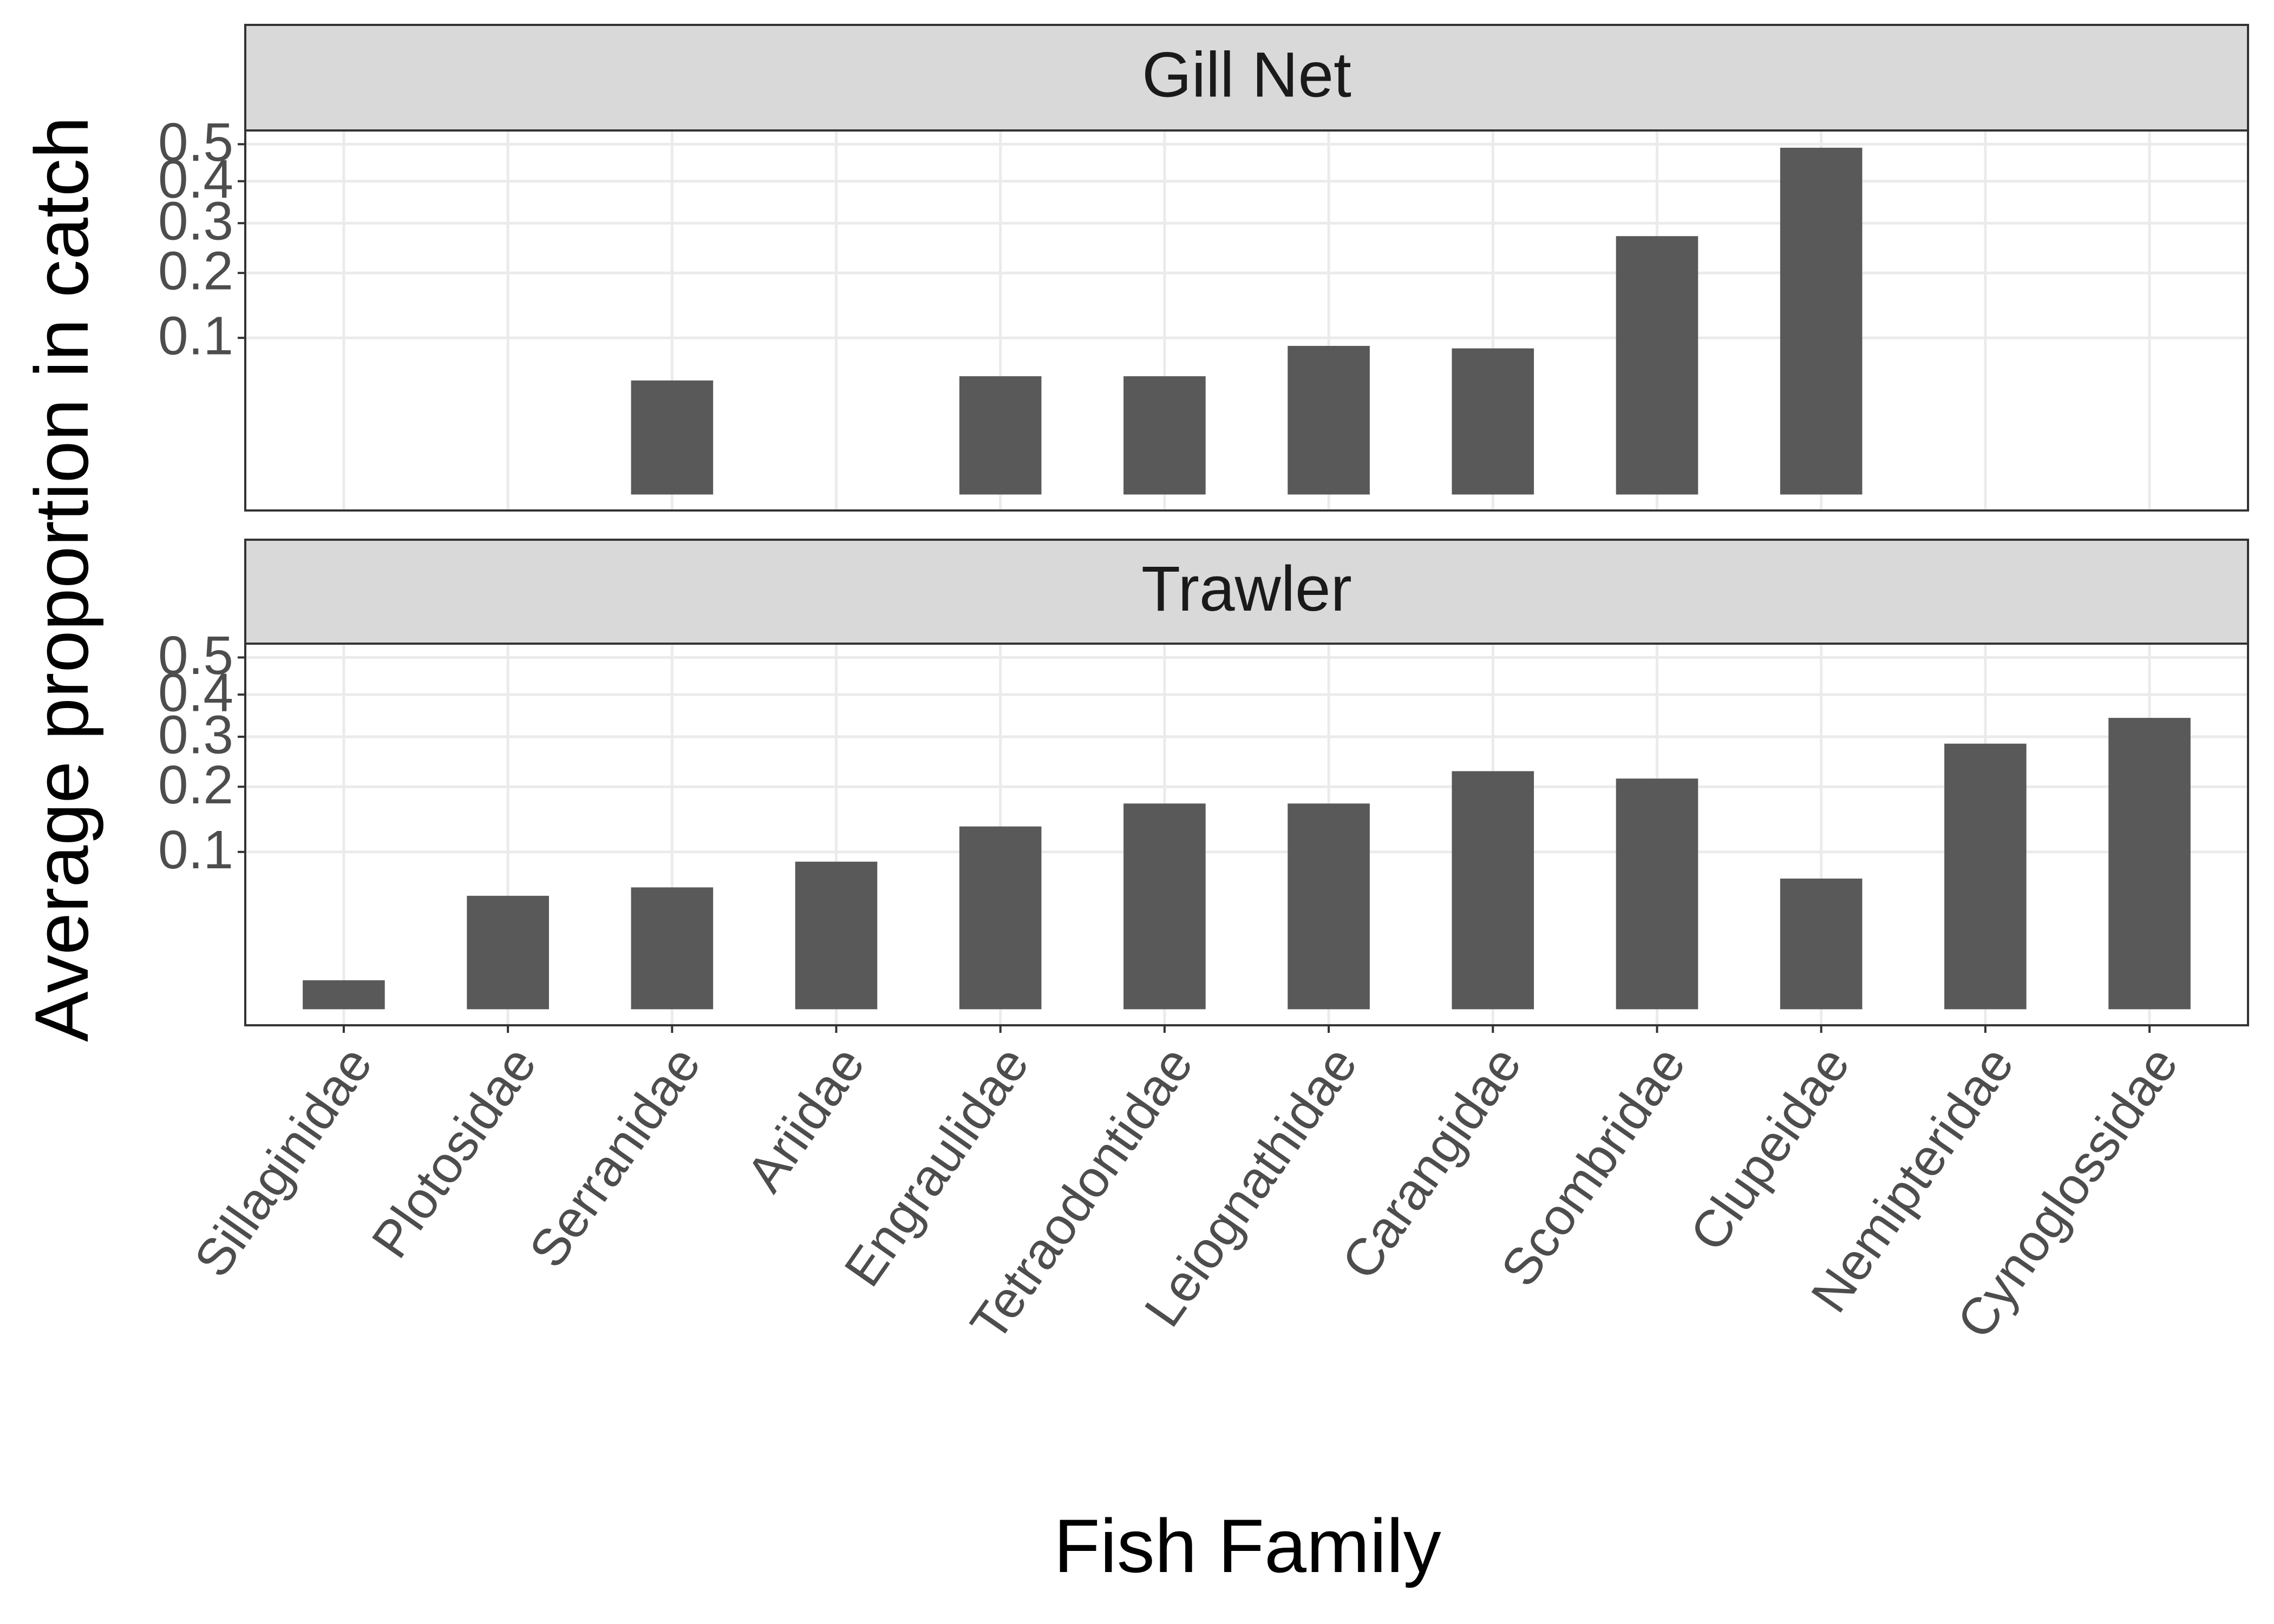 The height and width of the screenshot is (1624, 2274). Describe the element at coordinates (1770, 1148) in the screenshot. I see `x-tick-label: Clupeidae` at that location.